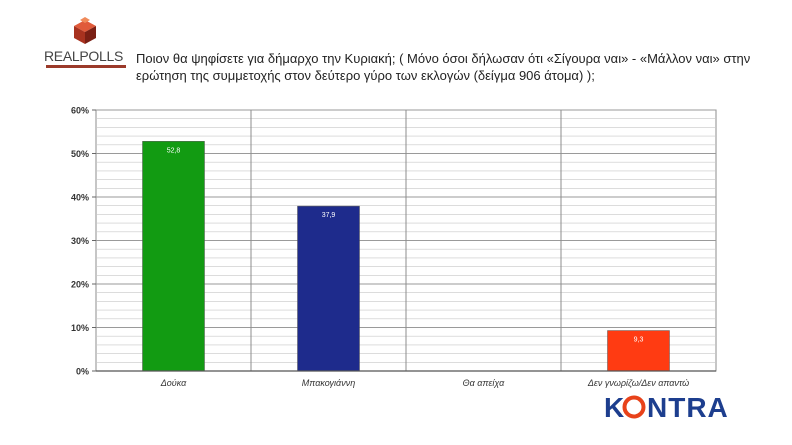 The height and width of the screenshot is (445, 792). Describe the element at coordinates (484, 383) in the screenshot. I see `category-label-2: Θα απείχα` at that location.